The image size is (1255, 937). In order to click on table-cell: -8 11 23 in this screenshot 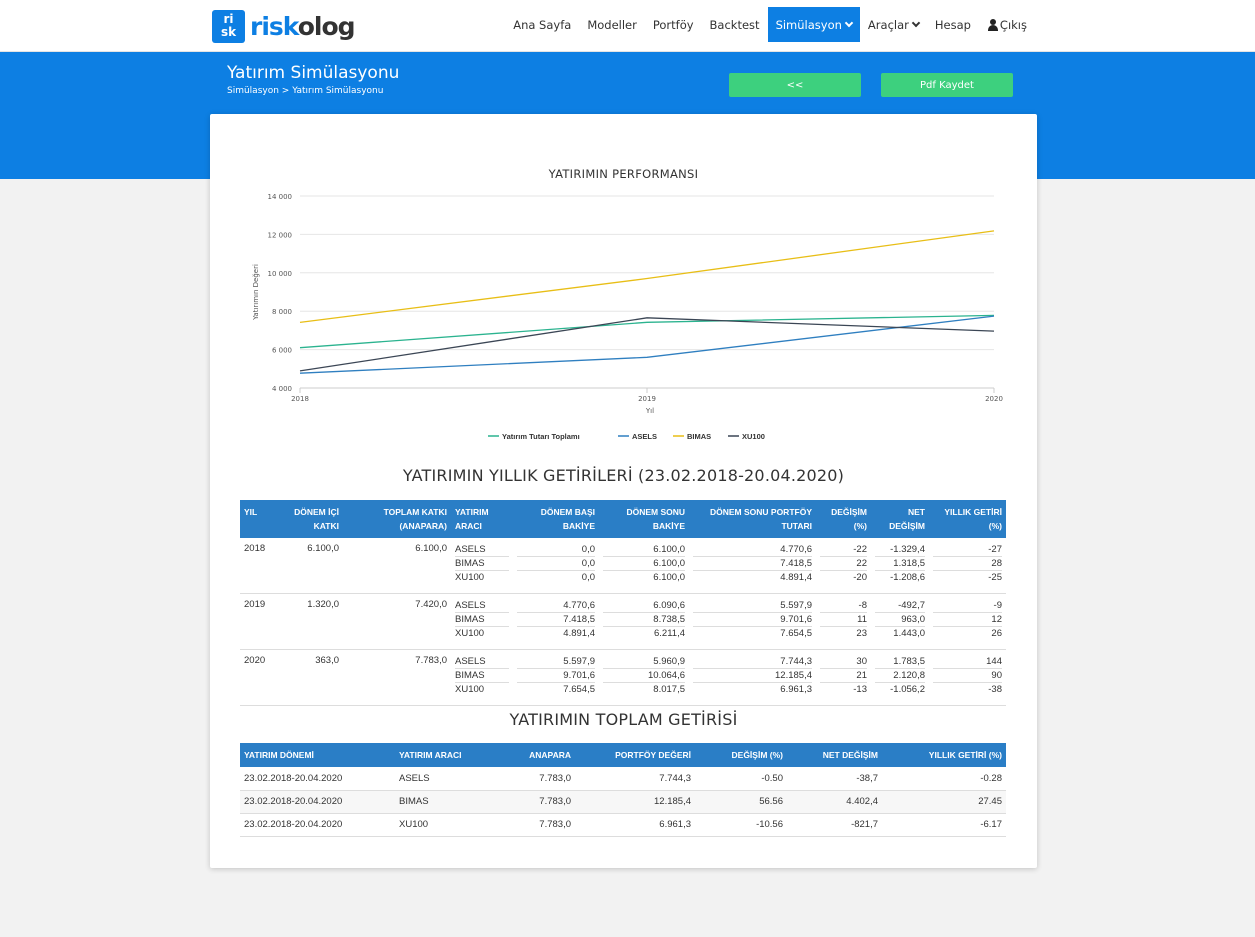, I will do `click(843, 622)`.